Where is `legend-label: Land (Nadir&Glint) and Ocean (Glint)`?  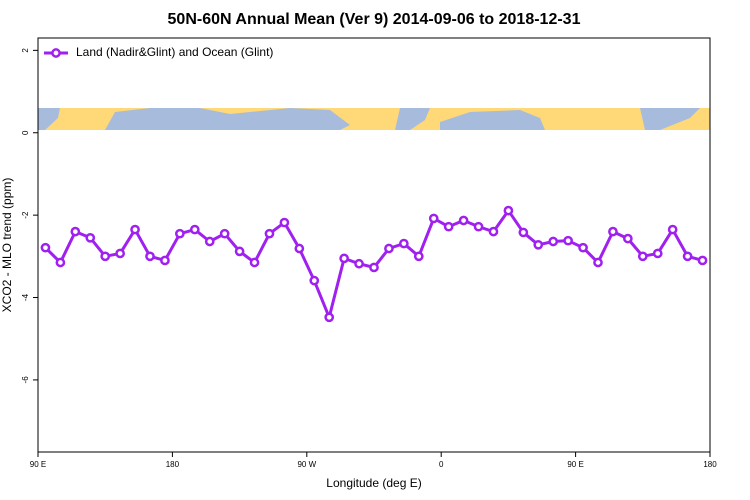
legend-label: Land (Nadir&Glint) and Ocean (Glint) is located at coordinates (174, 52).